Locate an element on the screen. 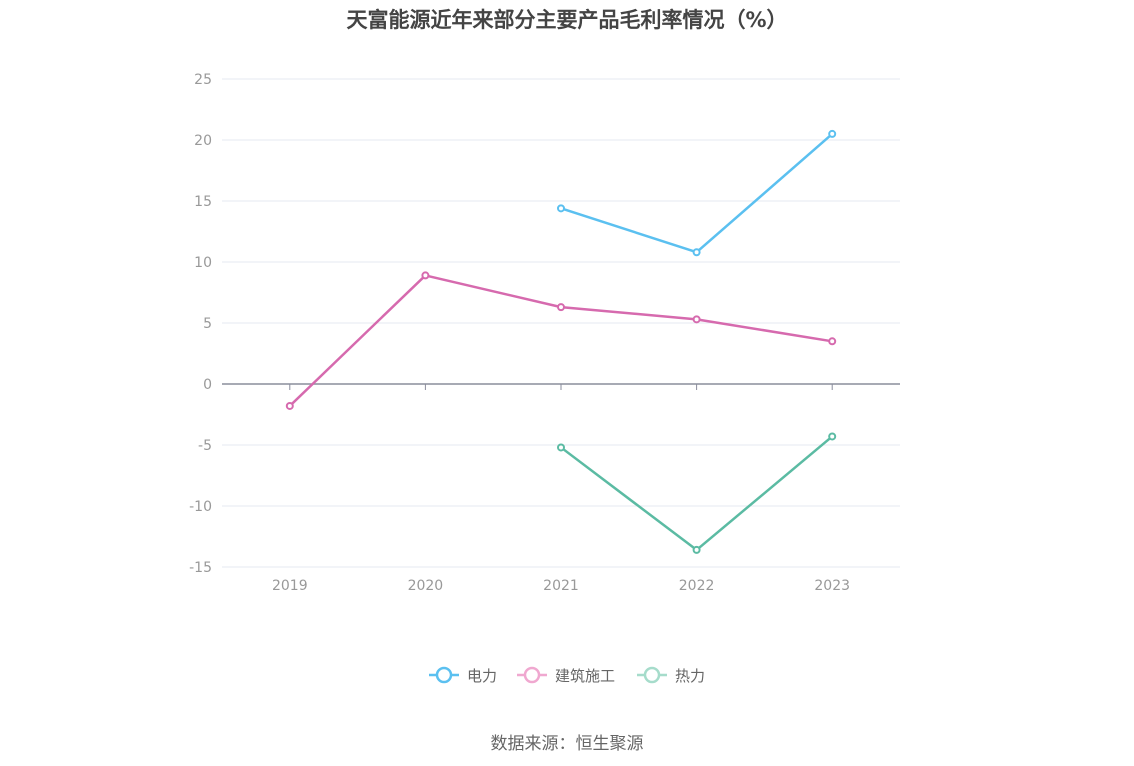 This screenshot has height=766, width=1134. y-tick-label: 0 is located at coordinates (207, 385).